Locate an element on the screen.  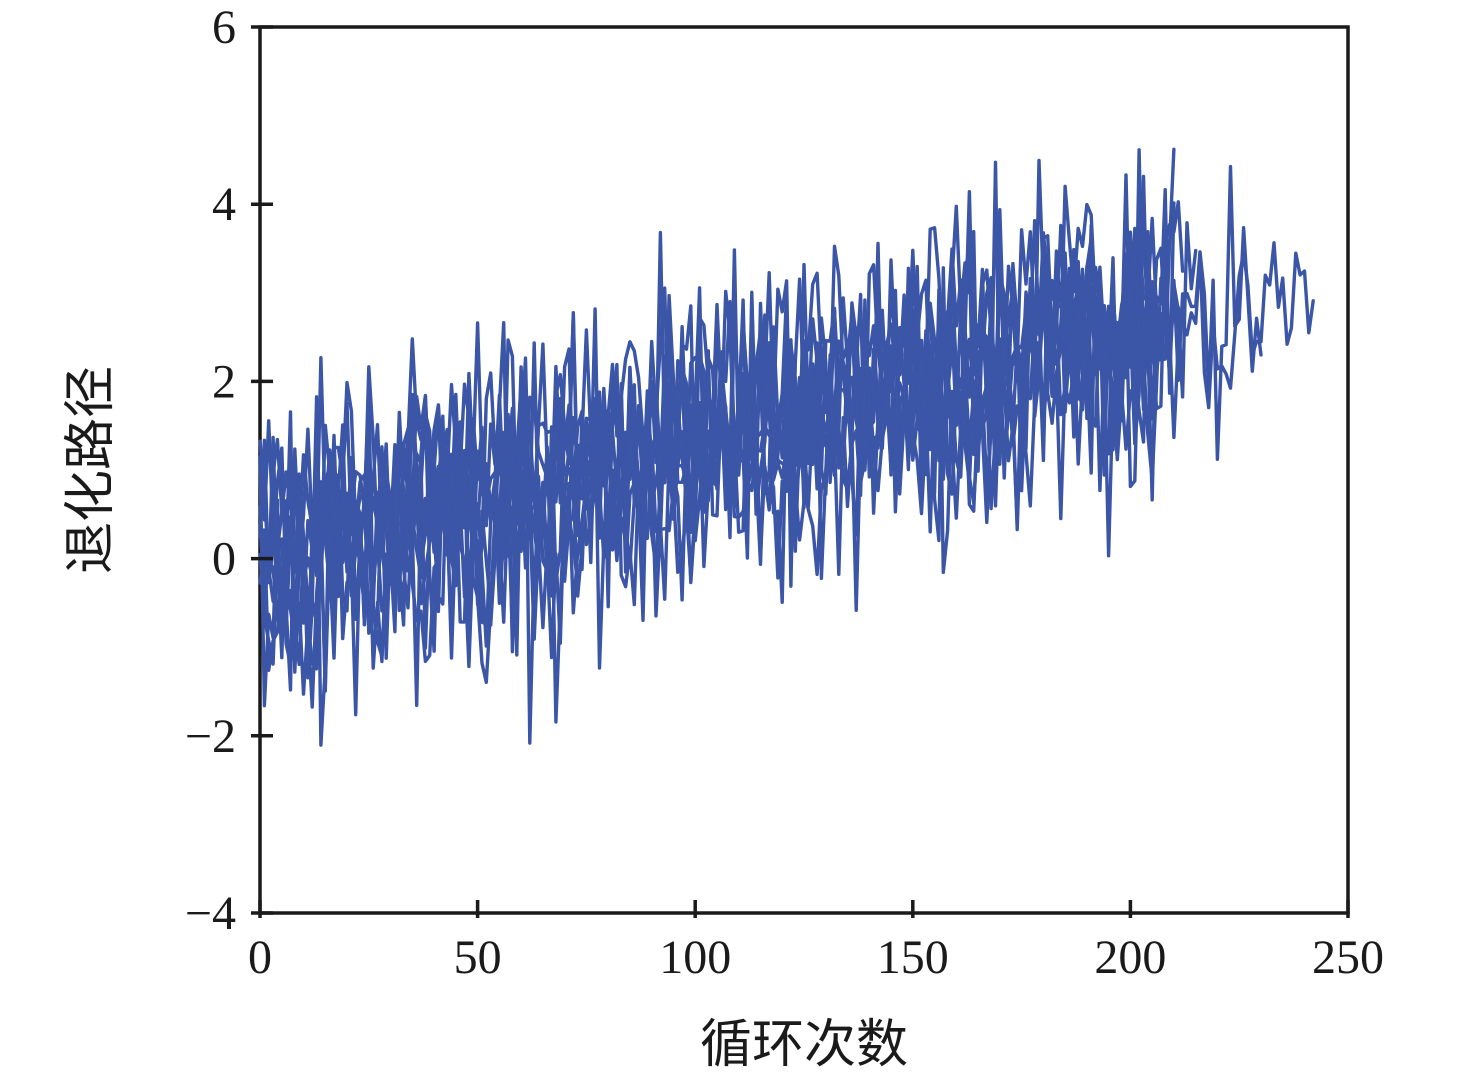
x-tick-label: 200 is located at coordinates (1130, 957).